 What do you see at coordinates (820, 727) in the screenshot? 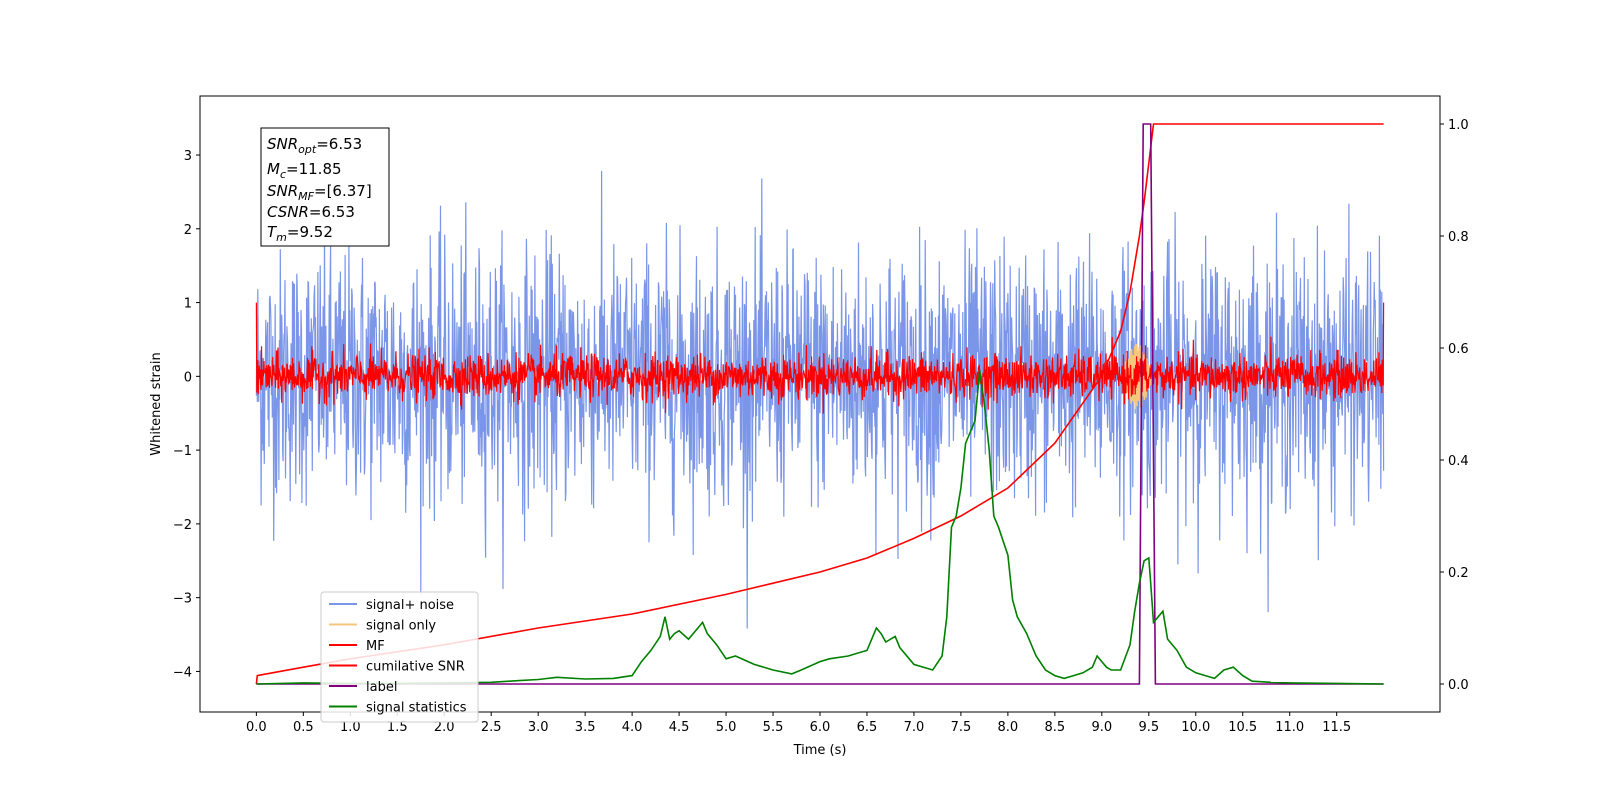
I see `x-tick-label: 6.0` at bounding box center [820, 727].